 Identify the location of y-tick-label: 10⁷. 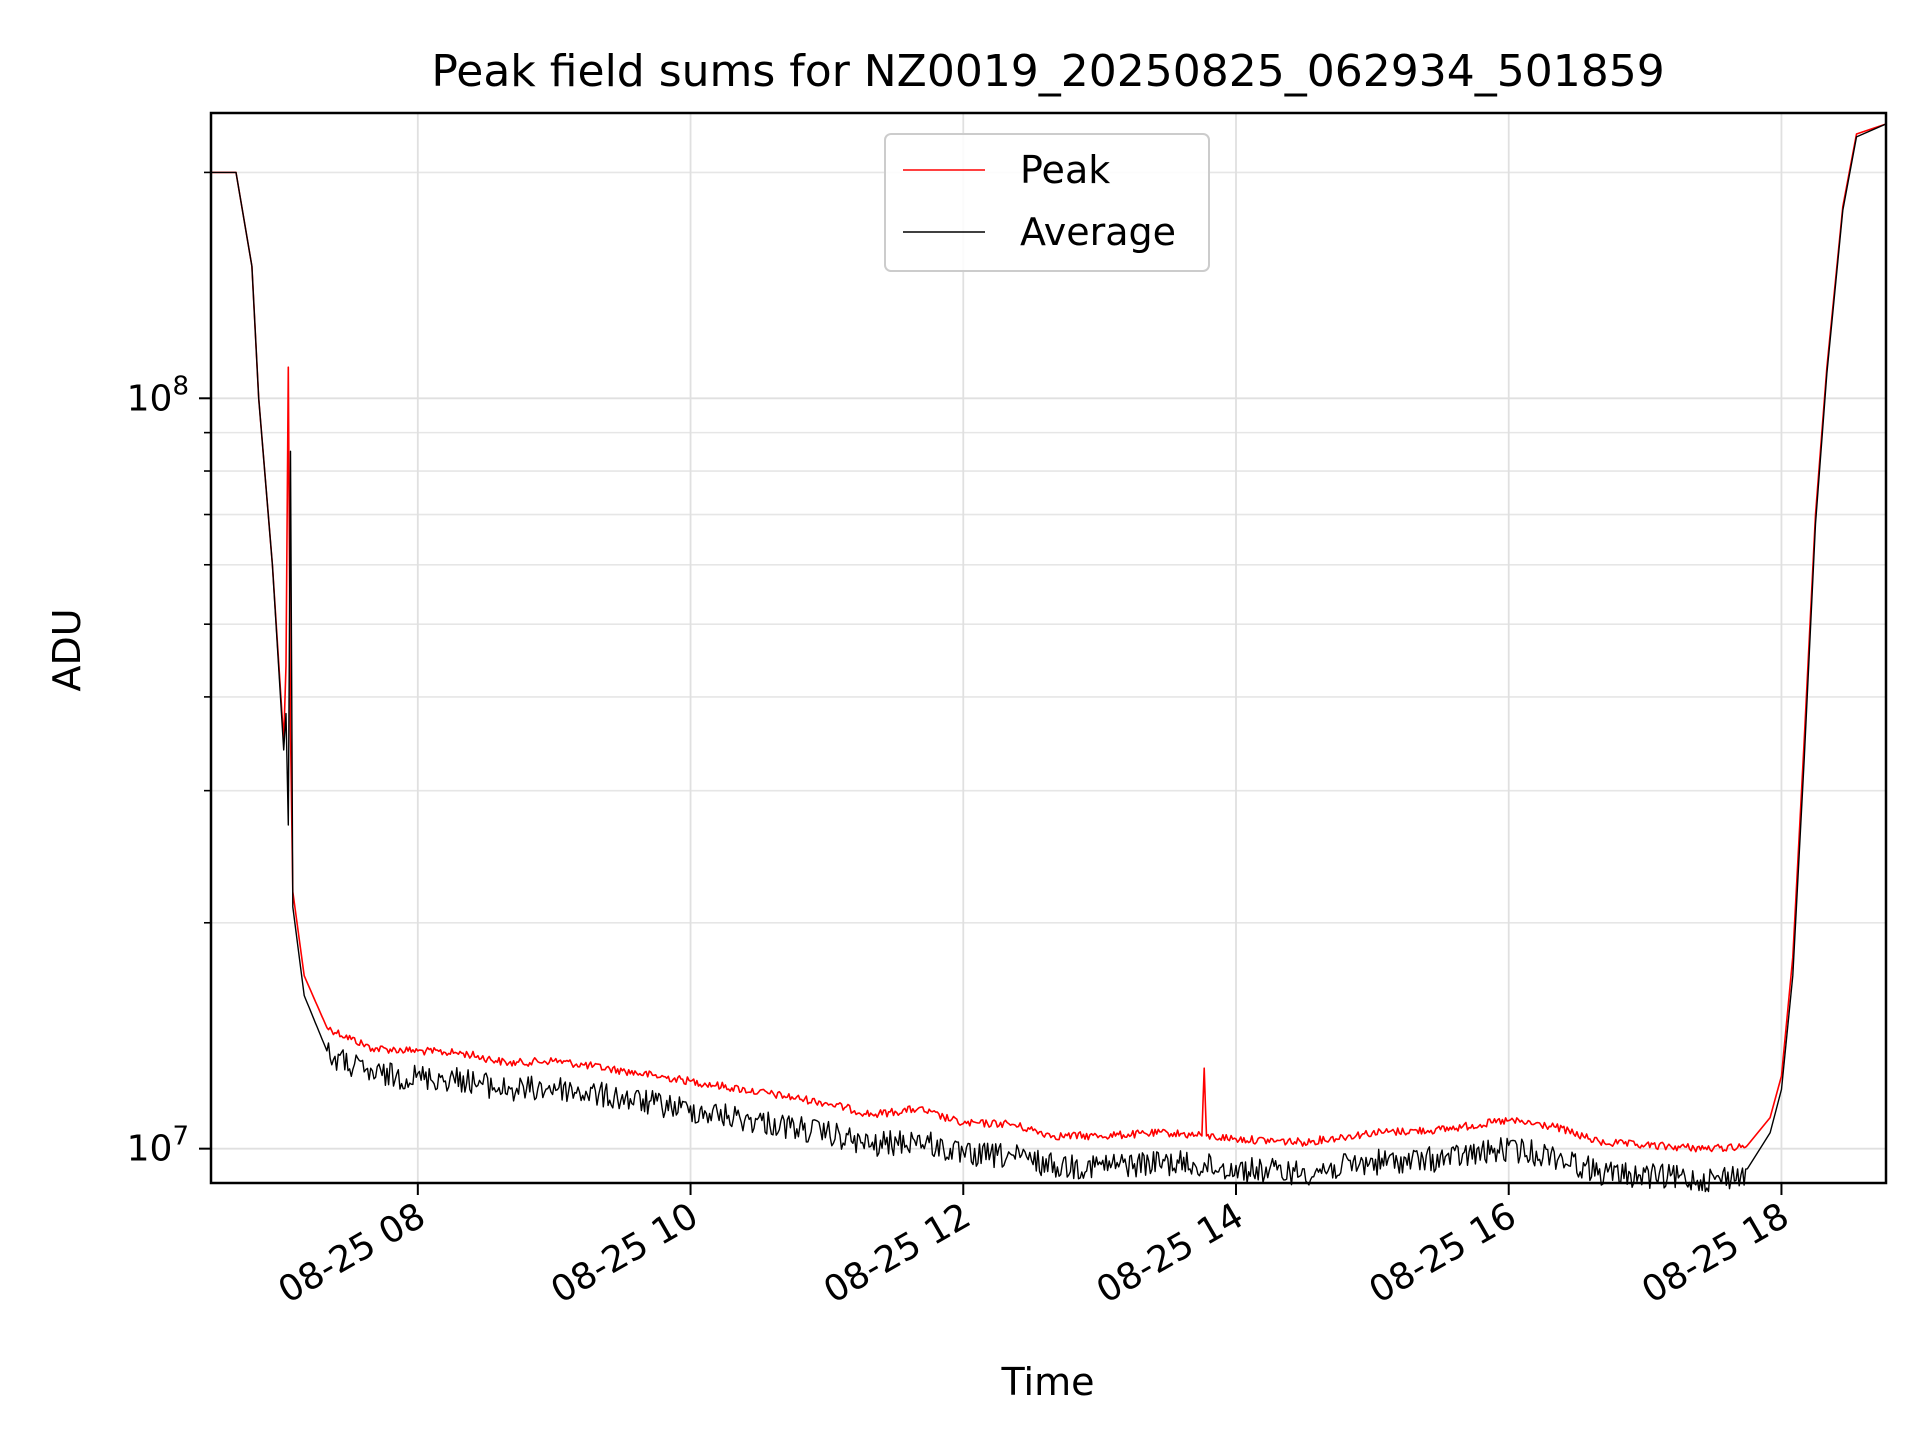
(158, 1146).